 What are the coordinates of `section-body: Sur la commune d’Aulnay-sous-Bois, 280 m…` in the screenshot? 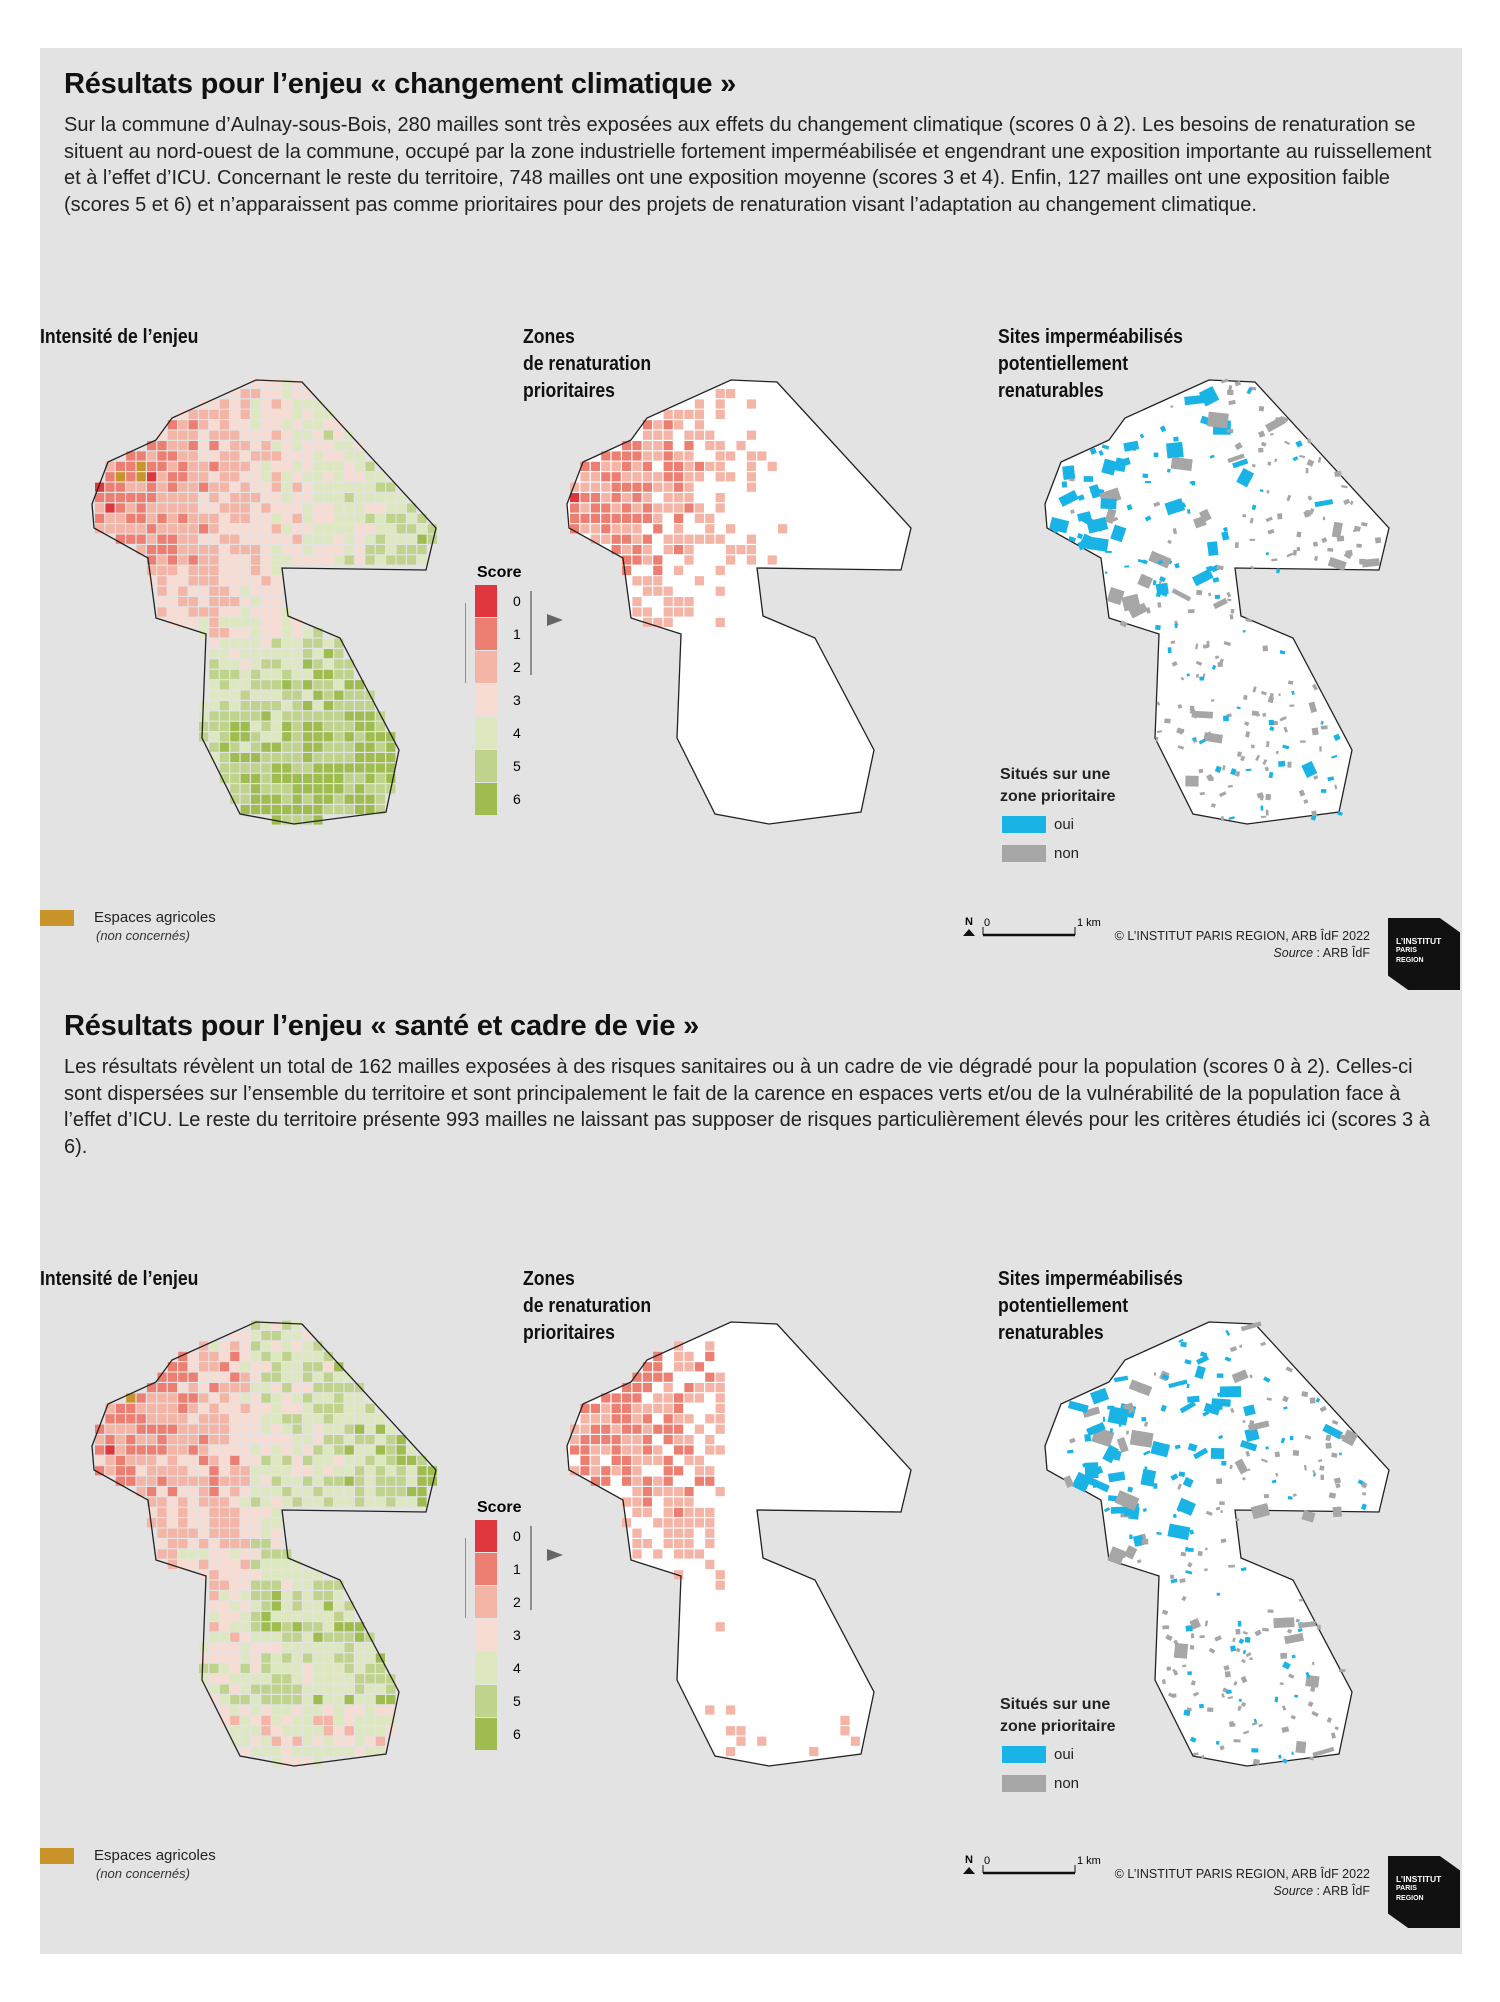 It's located at (748, 165).